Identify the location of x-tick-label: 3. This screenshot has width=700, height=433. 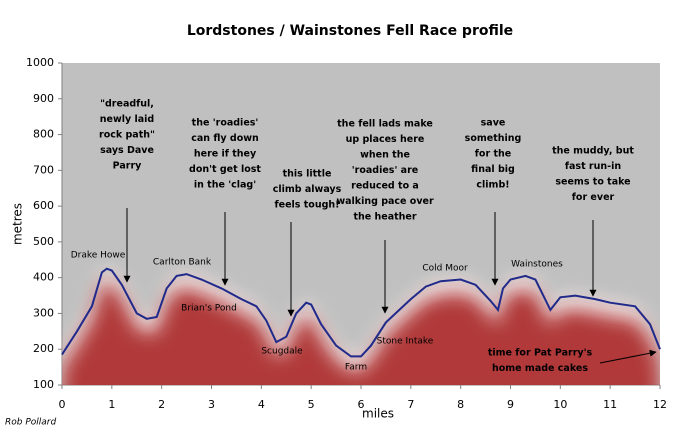
(211, 404).